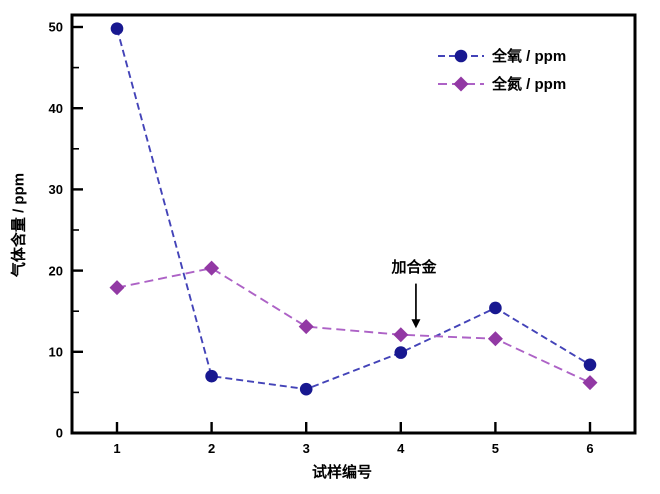 Image resolution: width=660 pixels, height=494 pixels. I want to click on legend-entry-nitrogen: 全氮 / ppm, so click(502, 83).